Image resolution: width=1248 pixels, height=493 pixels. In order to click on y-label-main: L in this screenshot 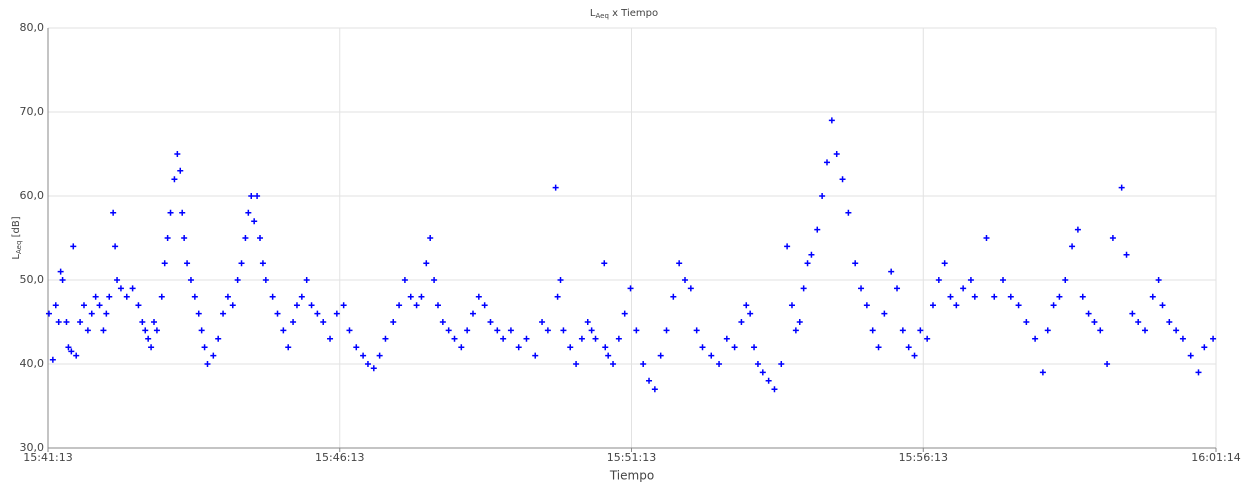, I will do `click(16, 257)`.